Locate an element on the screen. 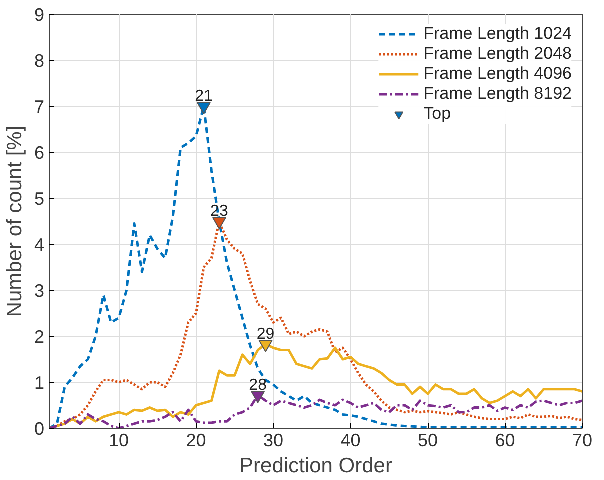  legend-label: Frame Length 1024 is located at coordinates (498, 34).